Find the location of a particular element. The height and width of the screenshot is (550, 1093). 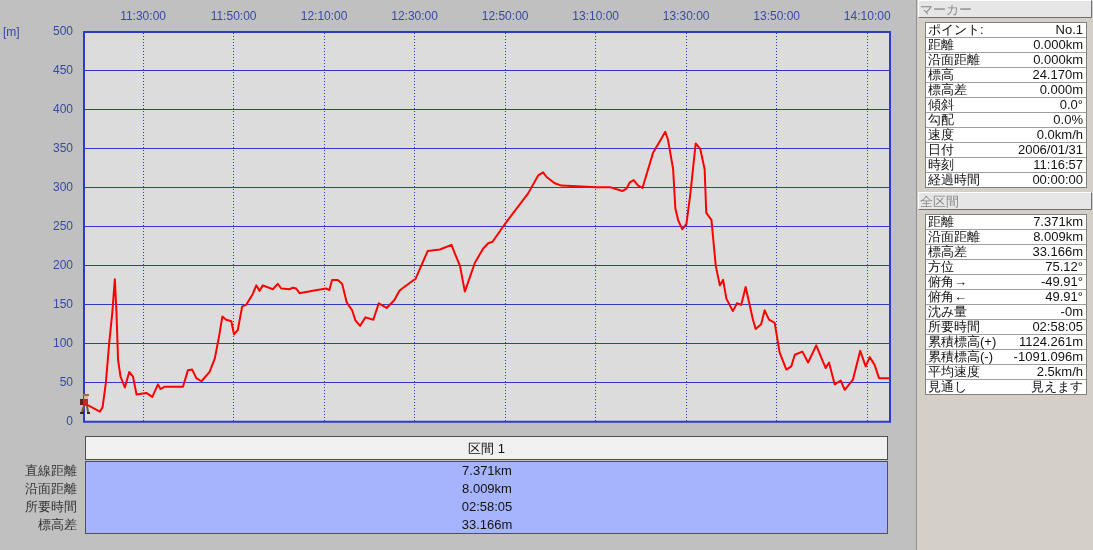

text: 0.0° is located at coordinates (1071, 104).